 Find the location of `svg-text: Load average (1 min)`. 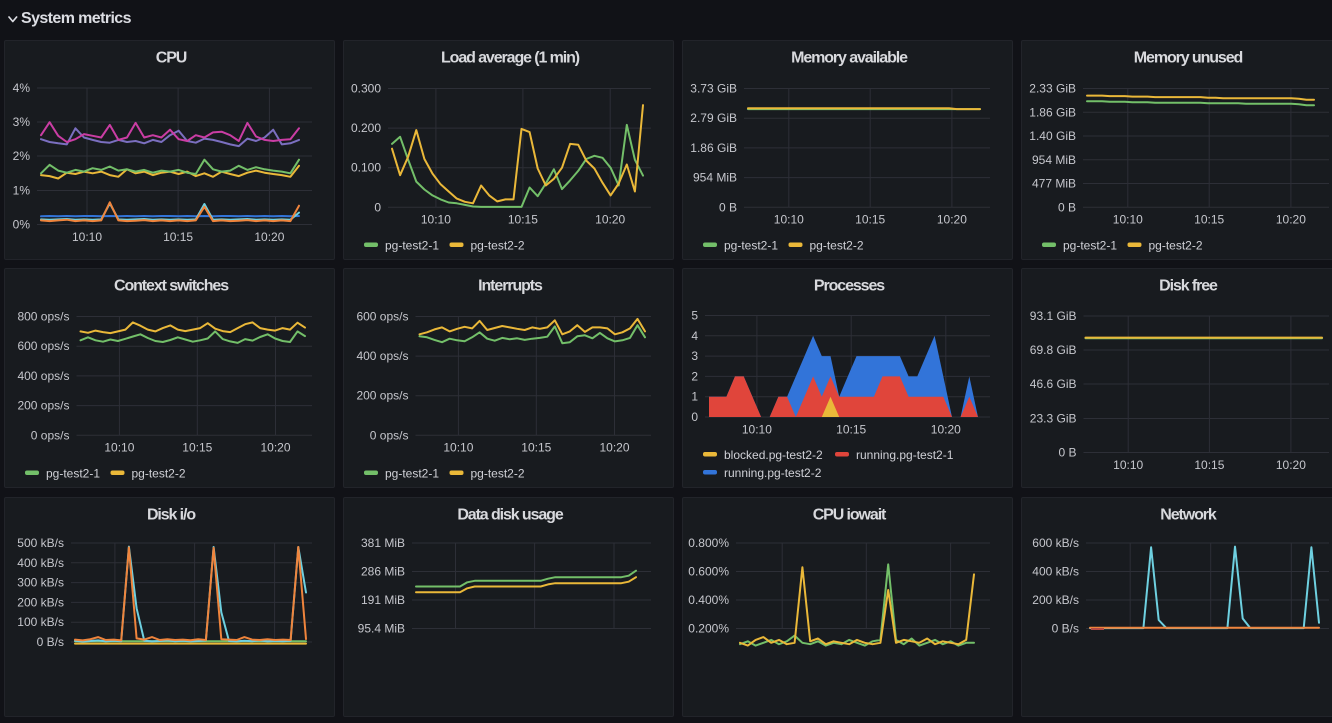

svg-text: Load average (1 min) is located at coordinates (510, 58).